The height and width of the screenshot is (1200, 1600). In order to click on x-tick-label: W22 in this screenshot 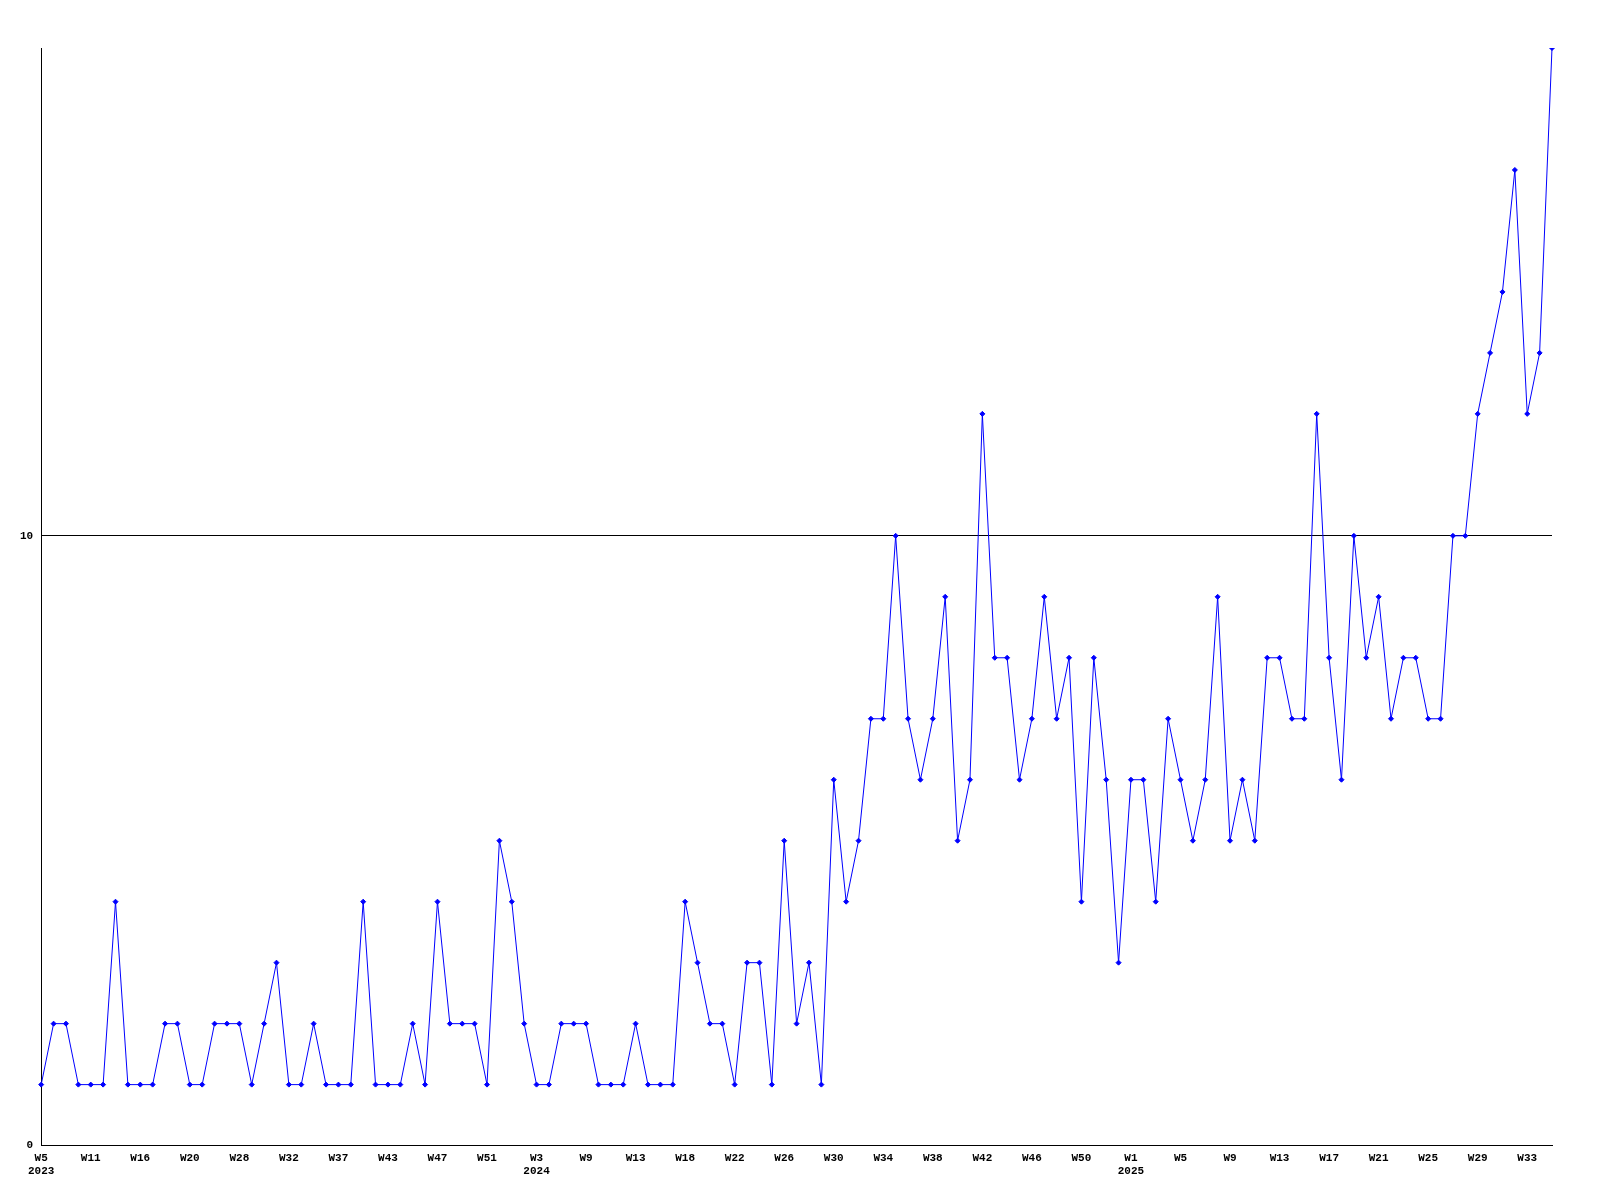, I will do `click(734, 1157)`.